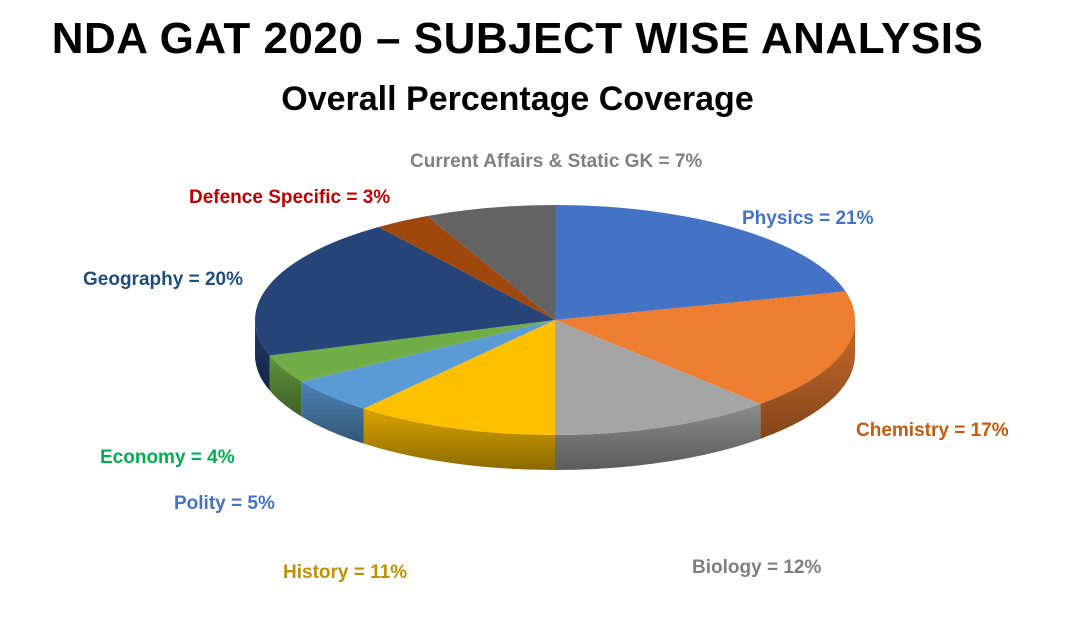 Image resolution: width=1075 pixels, height=625 pixels. I want to click on label-economy: Economy = 4%, so click(167, 457).